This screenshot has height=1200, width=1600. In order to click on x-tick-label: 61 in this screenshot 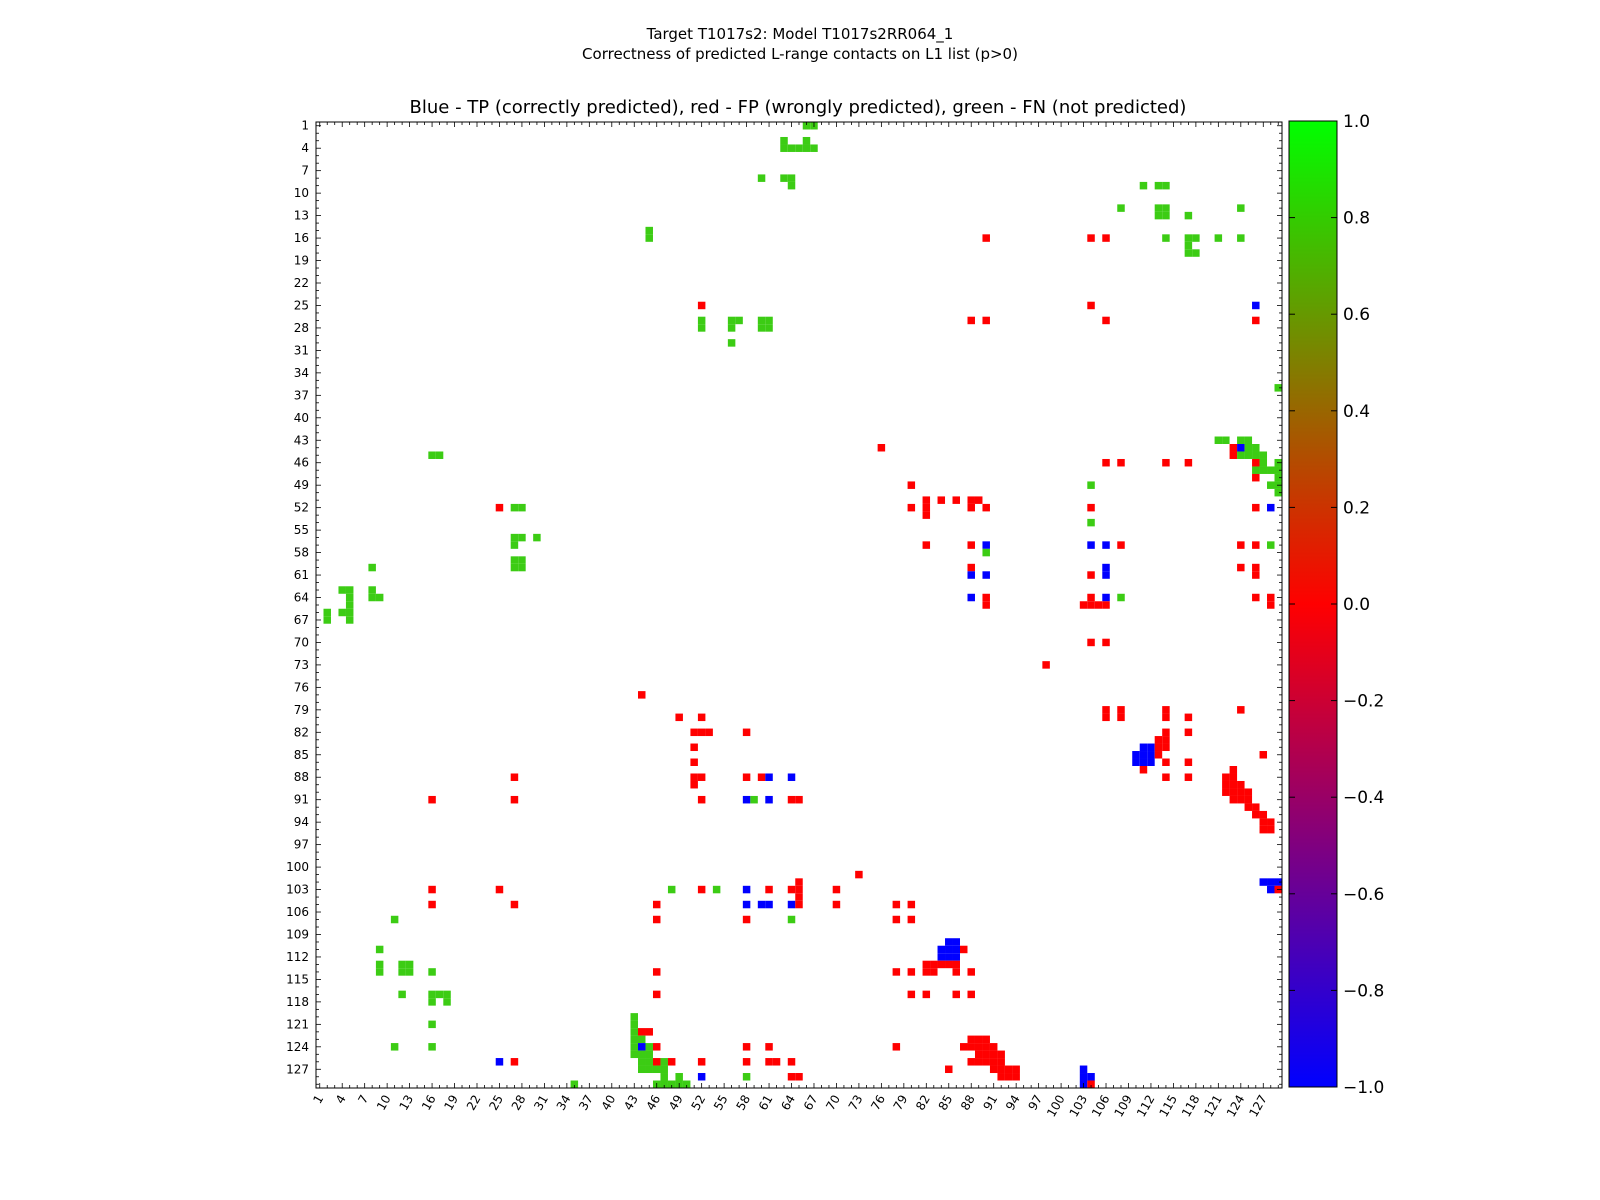, I will do `click(766, 1103)`.